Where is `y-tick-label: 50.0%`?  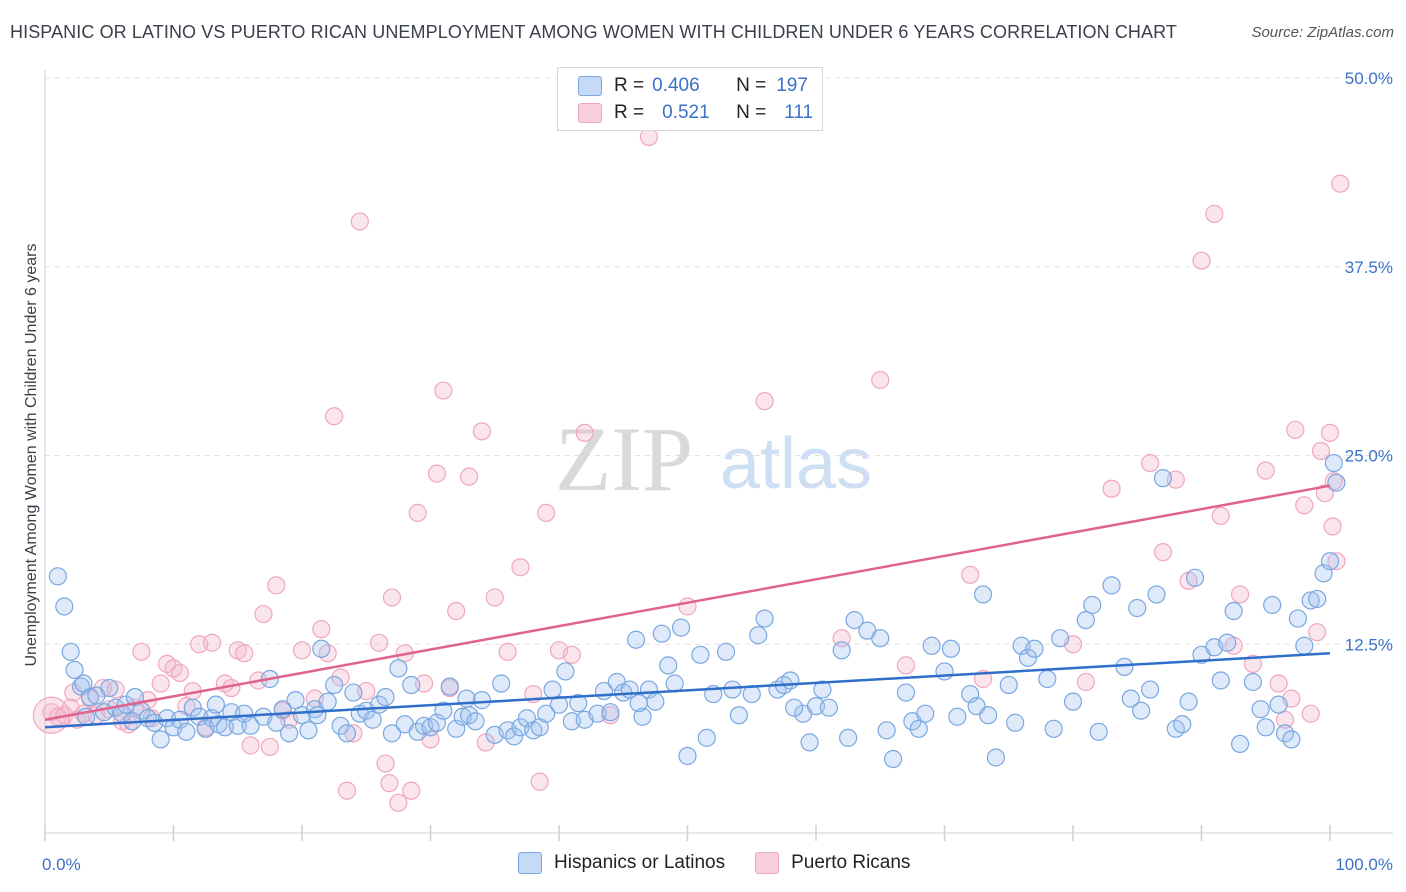 y-tick-label: 50.0% is located at coordinates (1369, 78).